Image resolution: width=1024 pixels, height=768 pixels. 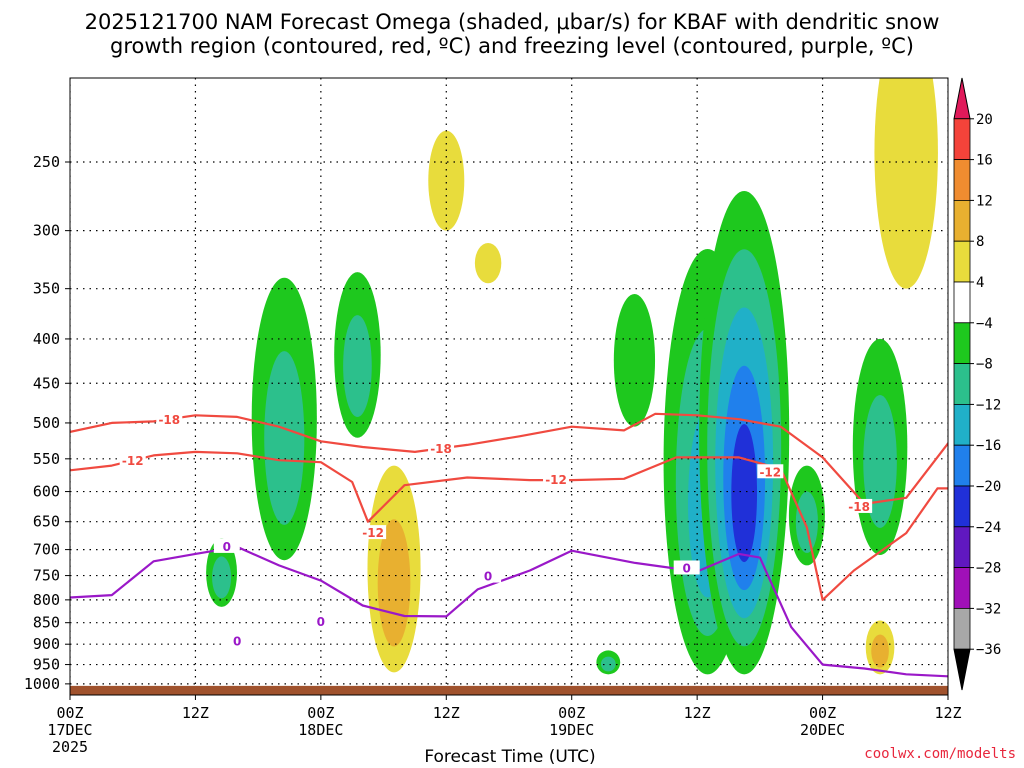 What do you see at coordinates (46, 522) in the screenshot?
I see `y-tick-label-650: 650` at bounding box center [46, 522].